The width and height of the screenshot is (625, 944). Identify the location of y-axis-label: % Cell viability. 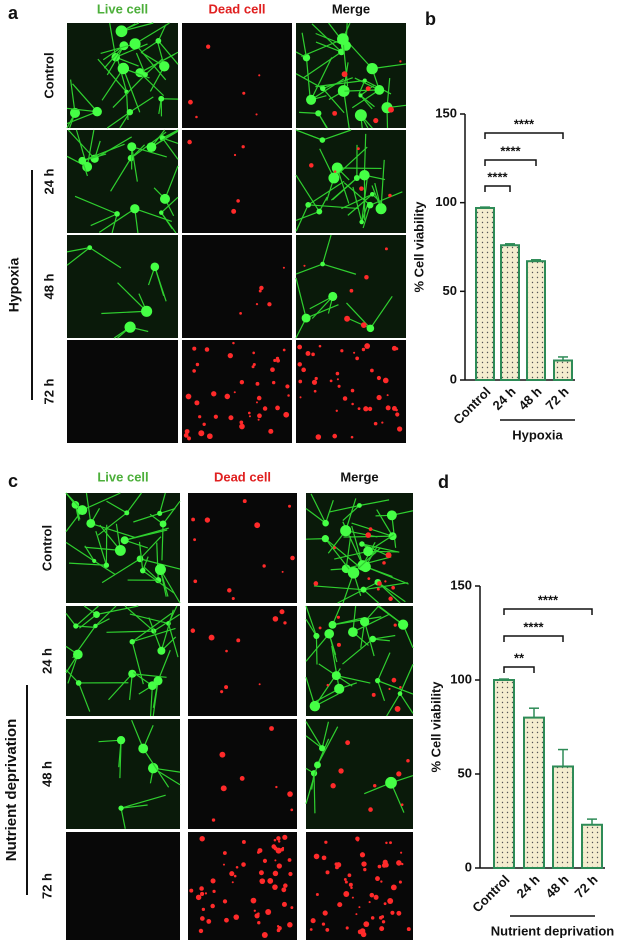
(418, 247).